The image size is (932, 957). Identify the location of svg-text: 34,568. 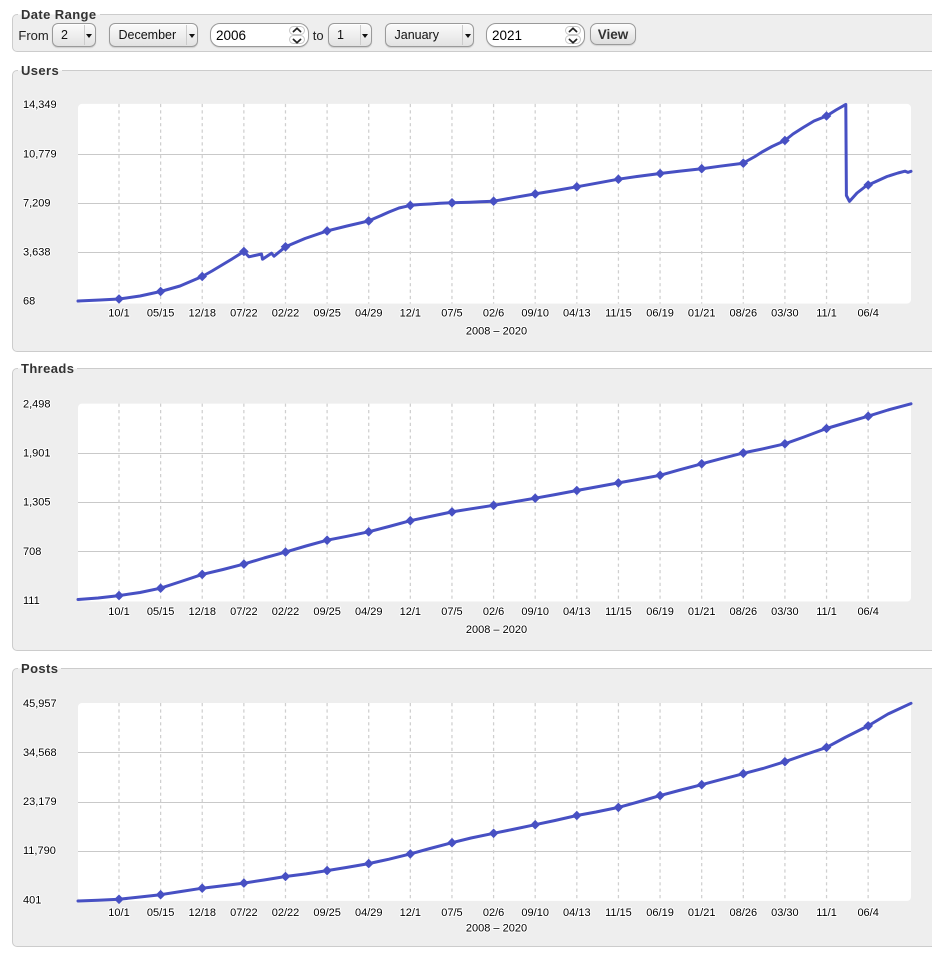
(40, 753).